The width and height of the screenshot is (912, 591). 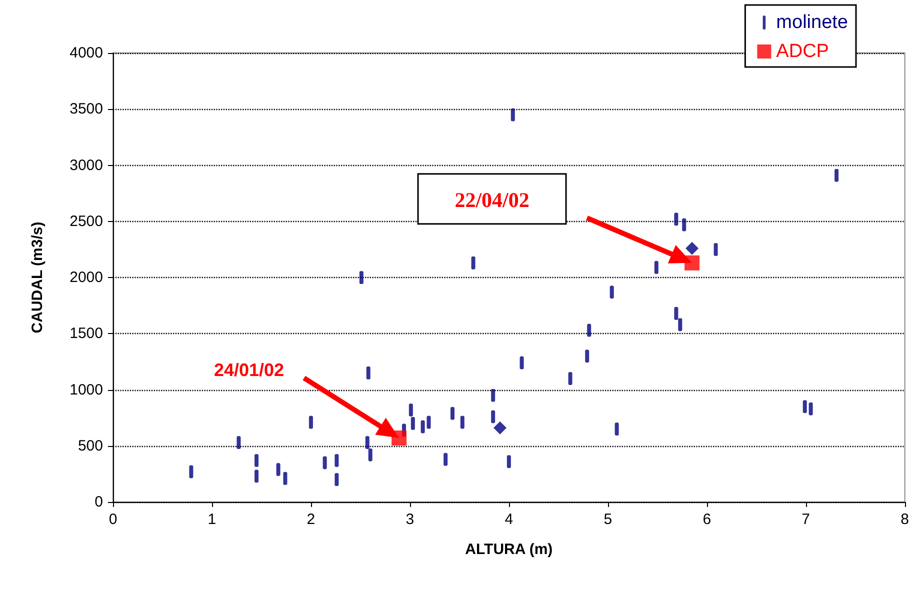 What do you see at coordinates (492, 200) in the screenshot?
I see `annotation: 22/04/02` at bounding box center [492, 200].